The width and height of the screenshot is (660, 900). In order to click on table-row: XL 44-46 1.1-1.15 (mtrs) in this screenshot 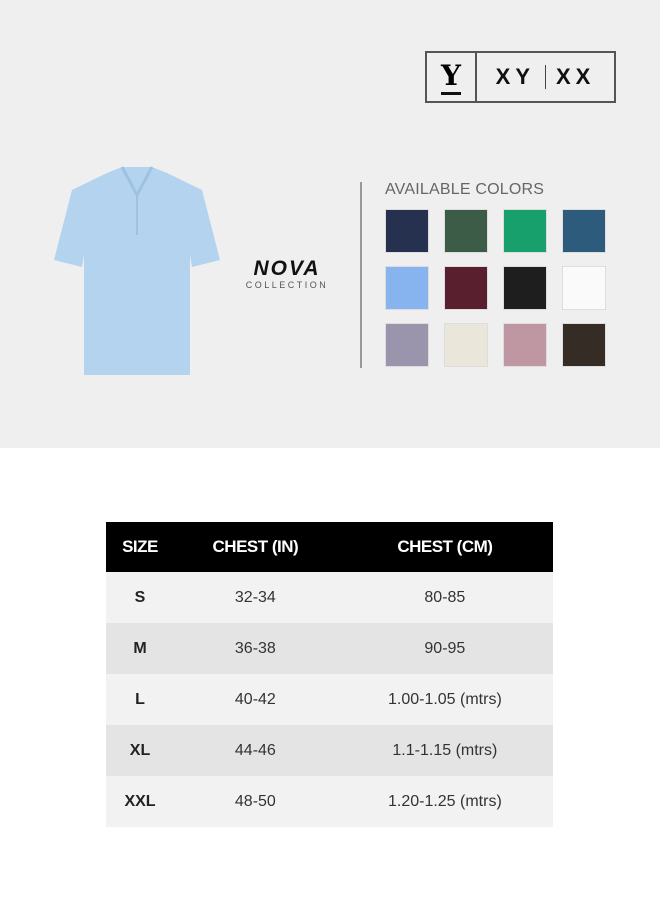, I will do `click(329, 750)`.